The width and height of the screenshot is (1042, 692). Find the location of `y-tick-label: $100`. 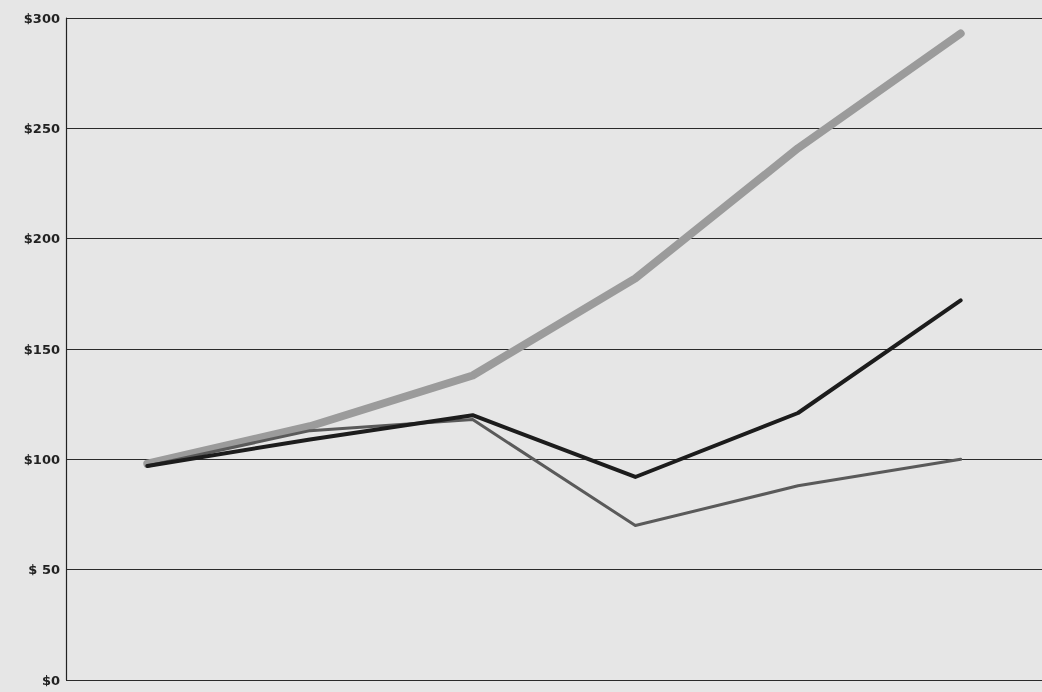

y-tick-label: $100 is located at coordinates (41, 459).